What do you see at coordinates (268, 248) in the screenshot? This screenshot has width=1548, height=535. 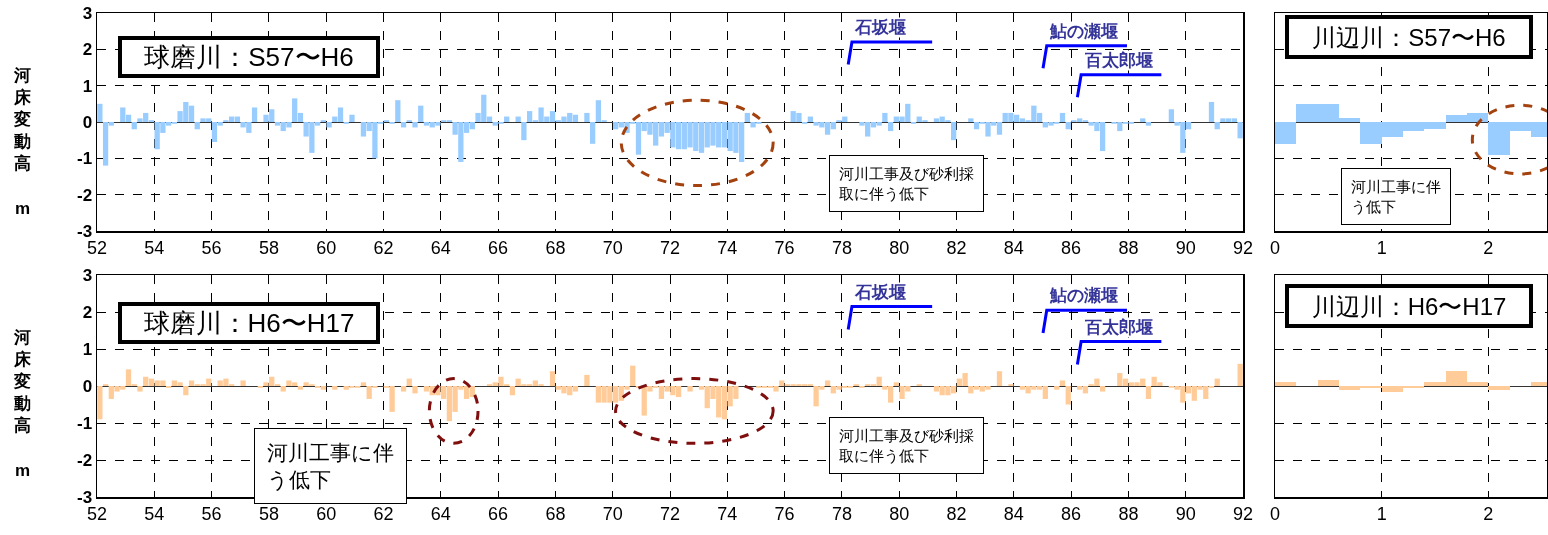 I see `x-tick-label: 58` at bounding box center [268, 248].